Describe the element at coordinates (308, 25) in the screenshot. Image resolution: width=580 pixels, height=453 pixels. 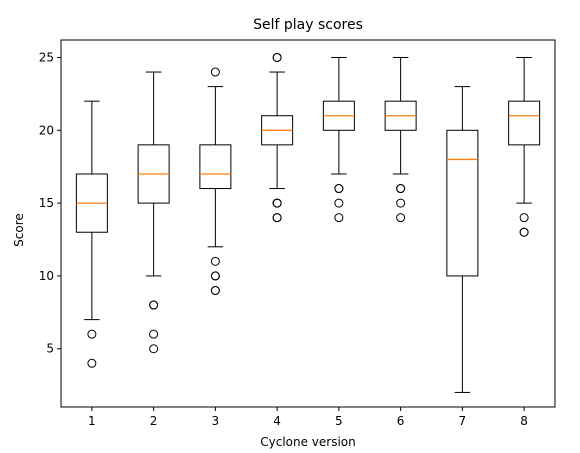
I see `chart-title: Self play scores` at that location.